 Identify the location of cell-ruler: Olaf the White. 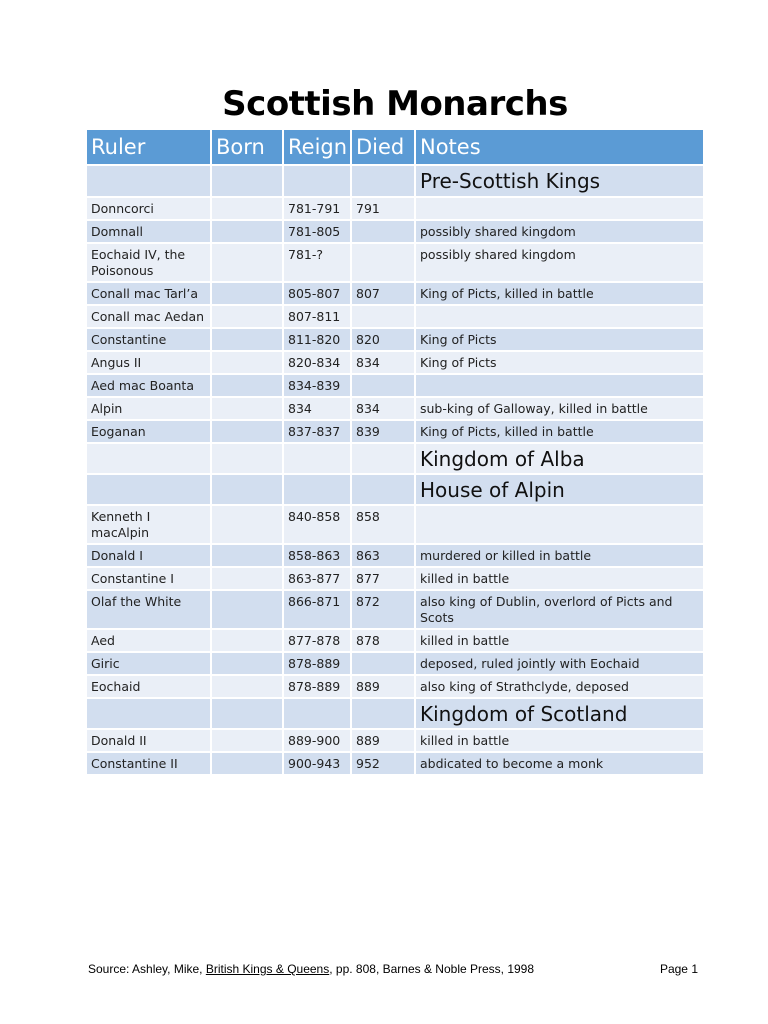
(149, 610).